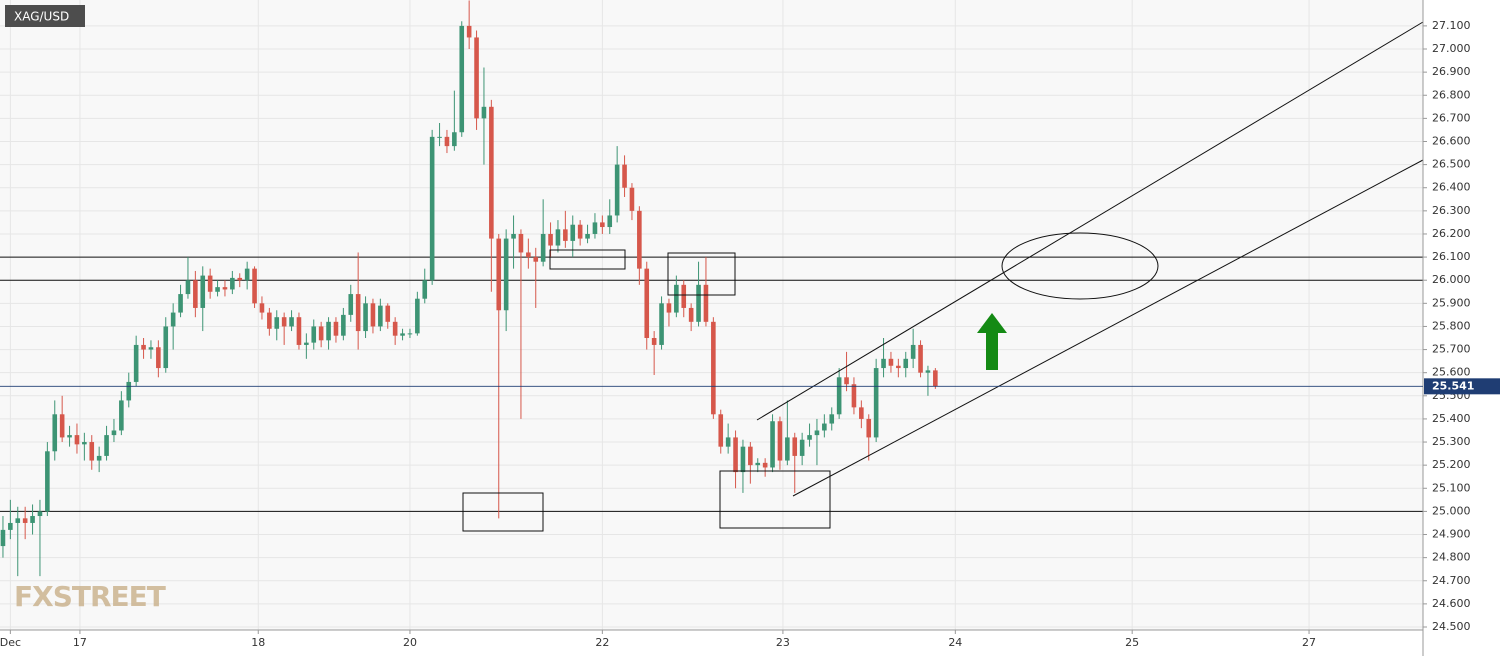 Image resolution: width=1501 pixels, height=656 pixels. I want to click on y-tick-label: 26.300, so click(1451, 210).